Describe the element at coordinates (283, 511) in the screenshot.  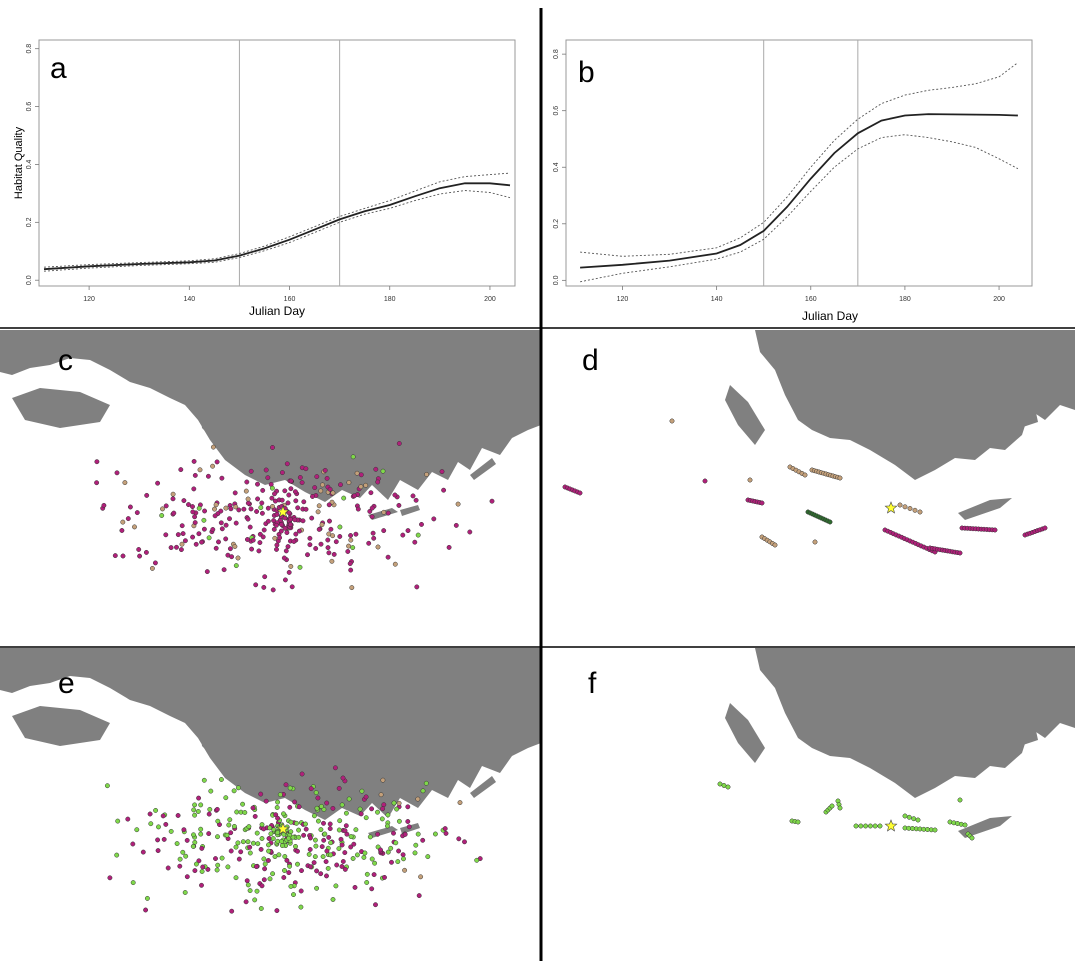
I see `release-site-star-icon` at that location.